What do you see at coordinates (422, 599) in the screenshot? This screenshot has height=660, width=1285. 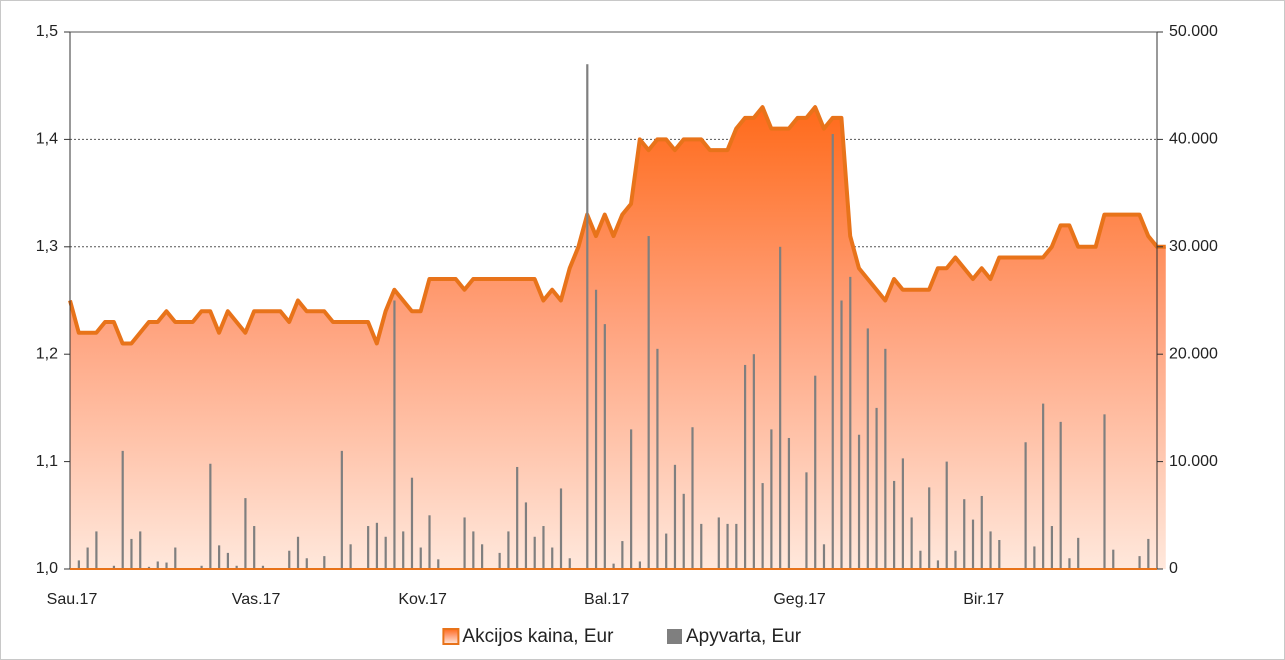 I see `x-tick-label: Kov.17` at bounding box center [422, 599].